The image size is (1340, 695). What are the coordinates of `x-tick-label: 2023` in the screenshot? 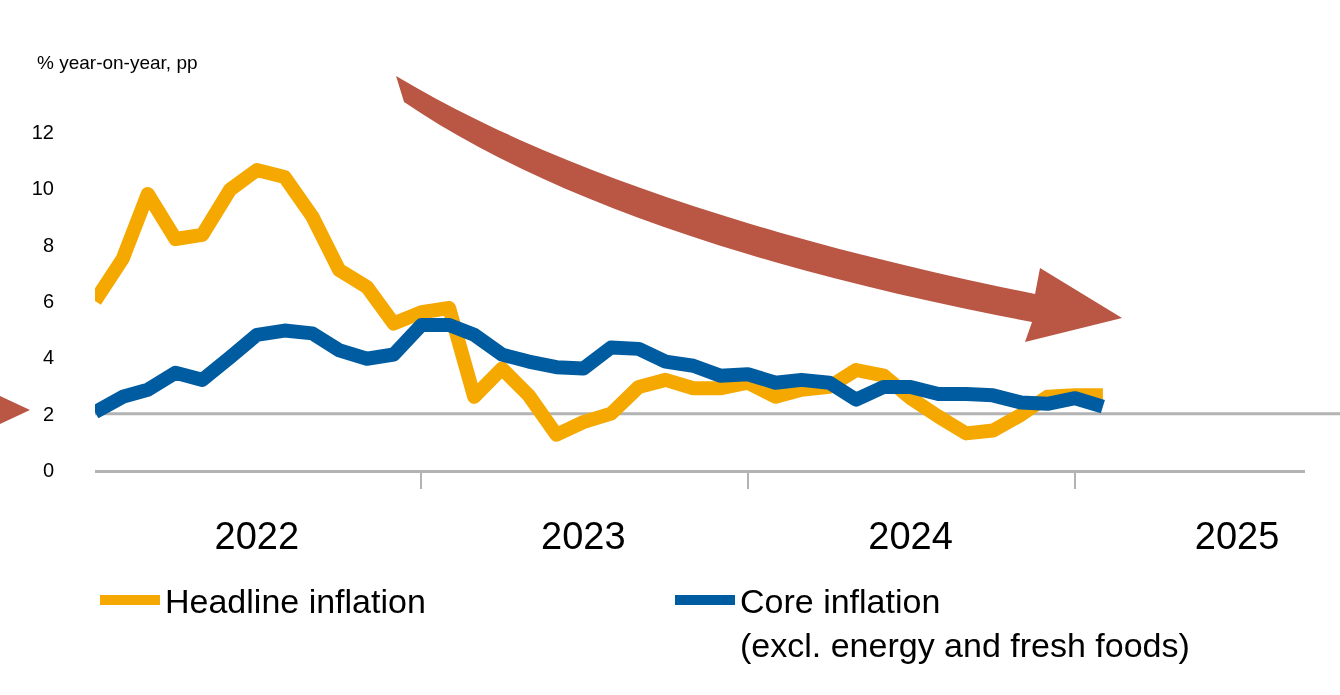 It's located at (583, 535).